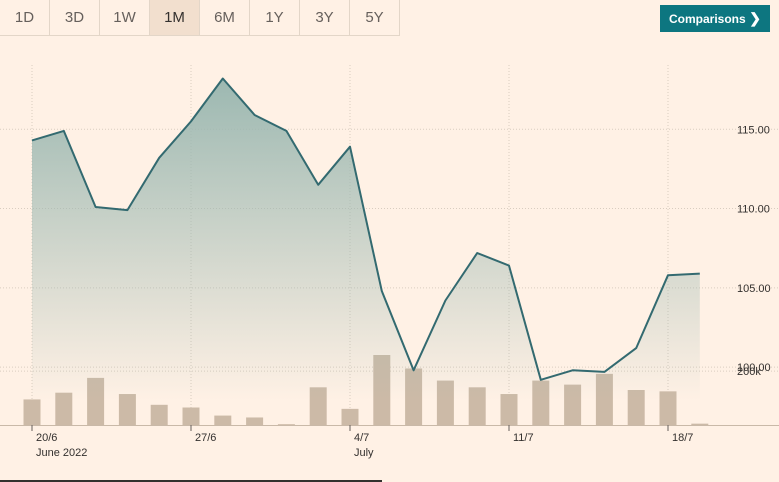  What do you see at coordinates (25, 18) in the screenshot?
I see `tab-1d: 1D` at bounding box center [25, 18].